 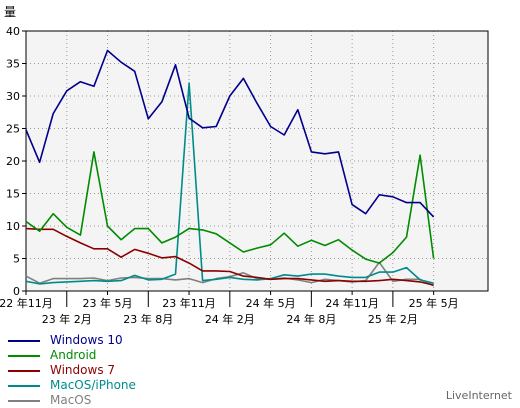 What do you see at coordinates (26, 303) in the screenshot?
I see `x-tick-label: 22 年11月` at bounding box center [26, 303].